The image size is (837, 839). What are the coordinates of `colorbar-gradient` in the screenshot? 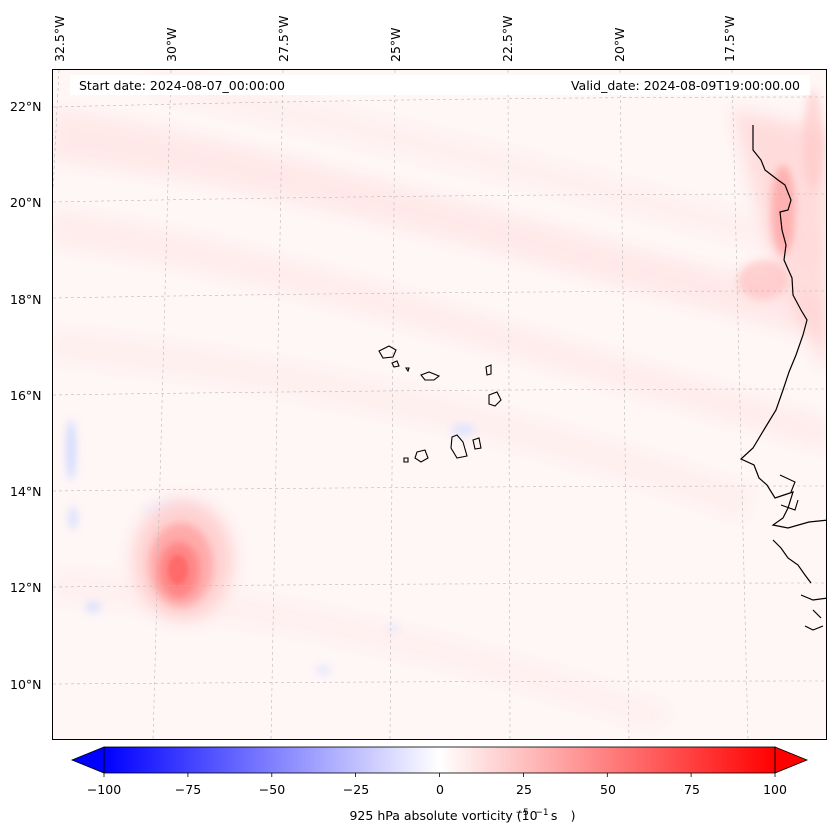 It's located at (439, 760).